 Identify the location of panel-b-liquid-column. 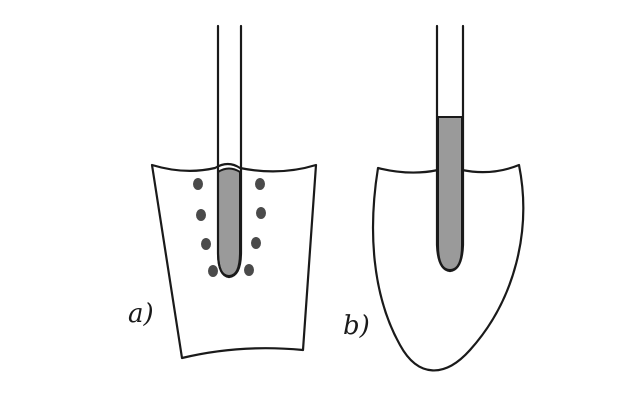
(450, 194).